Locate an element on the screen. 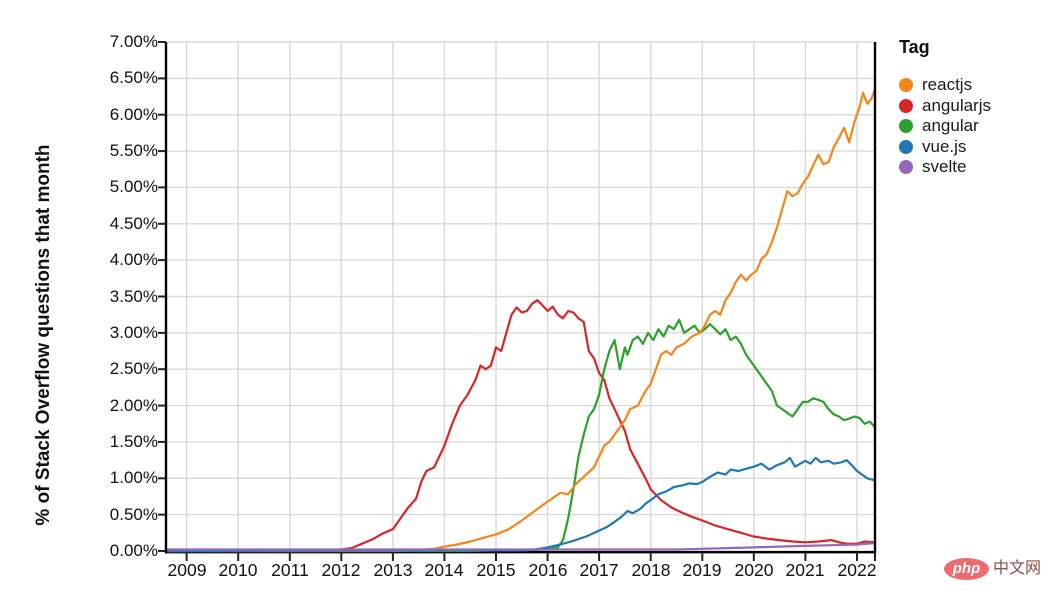  y-tick-label: 6.50% is located at coordinates (133, 77).